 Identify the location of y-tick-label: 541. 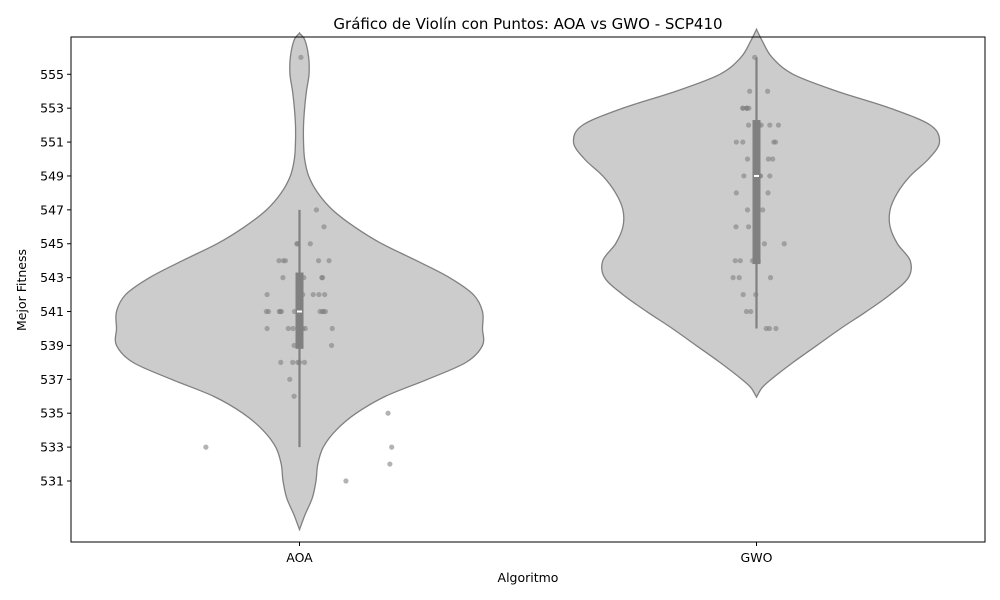
(52, 311).